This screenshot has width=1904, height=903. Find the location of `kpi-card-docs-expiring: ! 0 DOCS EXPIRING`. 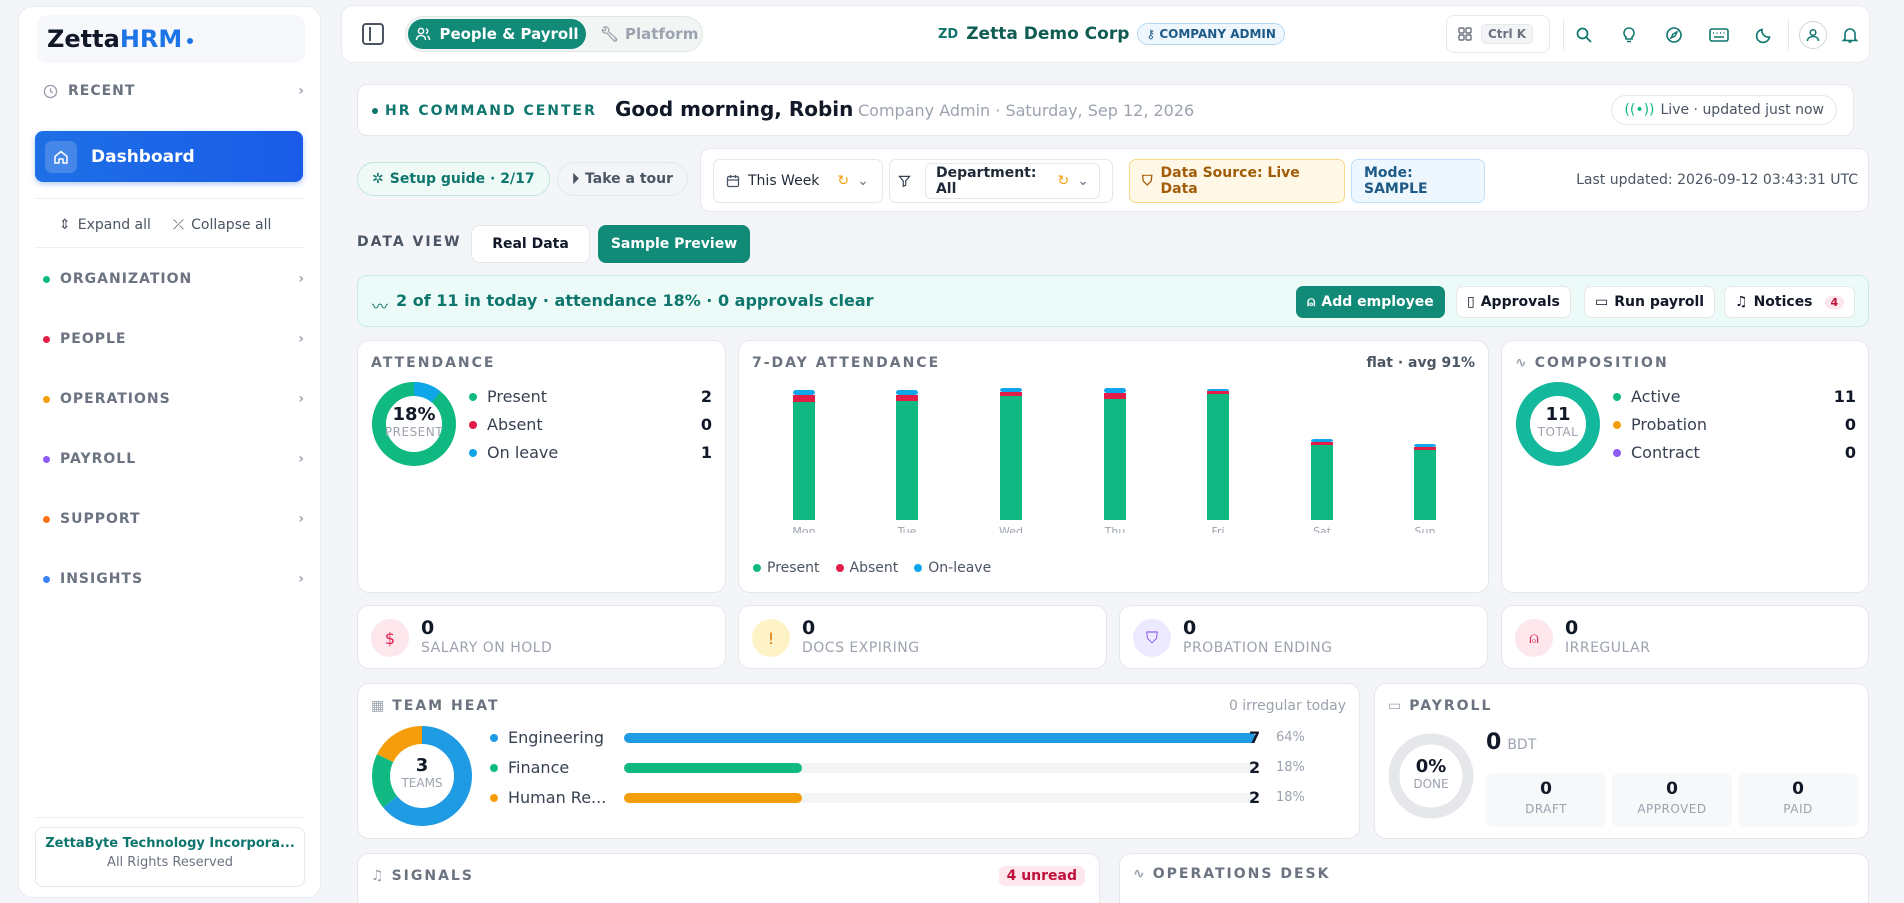

kpi-card-docs-expiring: ! 0 DOCS EXPIRING is located at coordinates (922, 637).